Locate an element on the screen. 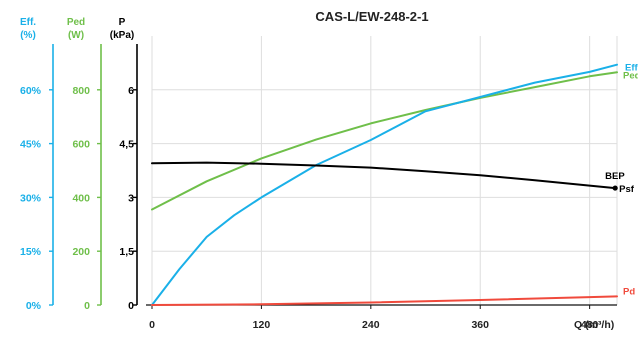  eff-axis-tick-label: 30% is located at coordinates (31, 198).